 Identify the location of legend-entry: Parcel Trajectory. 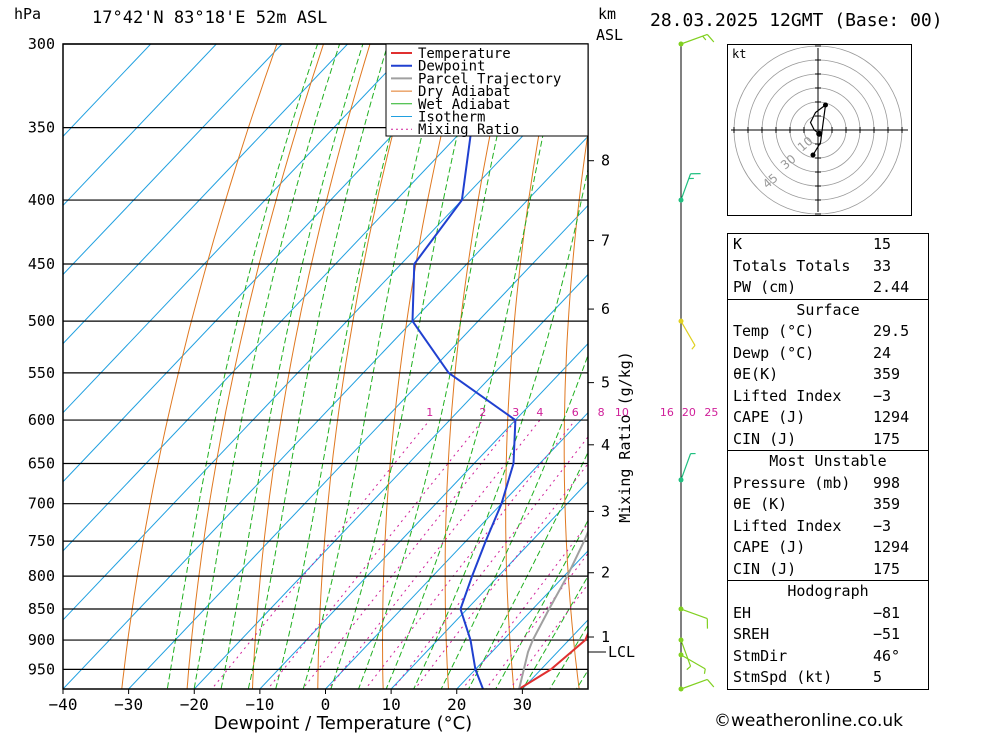
(489, 79).